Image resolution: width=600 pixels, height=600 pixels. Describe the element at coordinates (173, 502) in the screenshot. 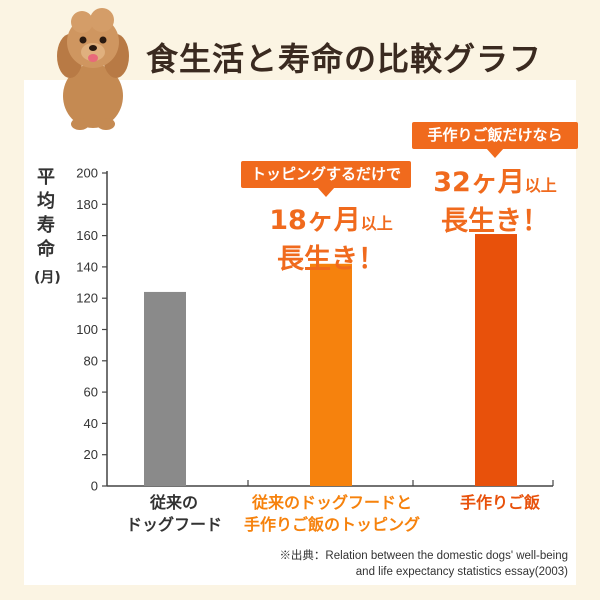

I see `category-label-conventional-line1: 従来の` at that location.